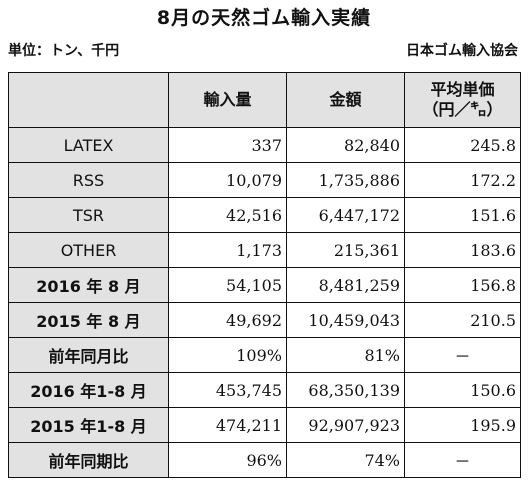 The height and width of the screenshot is (503, 528). Describe the element at coordinates (227, 215) in the screenshot. I see `volume-cell: 42,516` at that location.